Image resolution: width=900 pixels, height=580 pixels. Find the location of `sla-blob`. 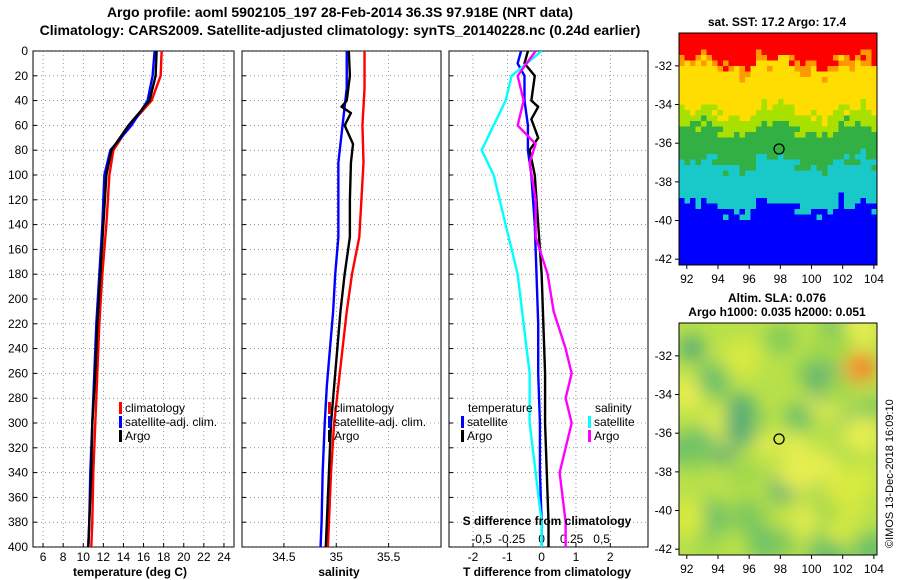

sla-blob is located at coordinates (692, 518).